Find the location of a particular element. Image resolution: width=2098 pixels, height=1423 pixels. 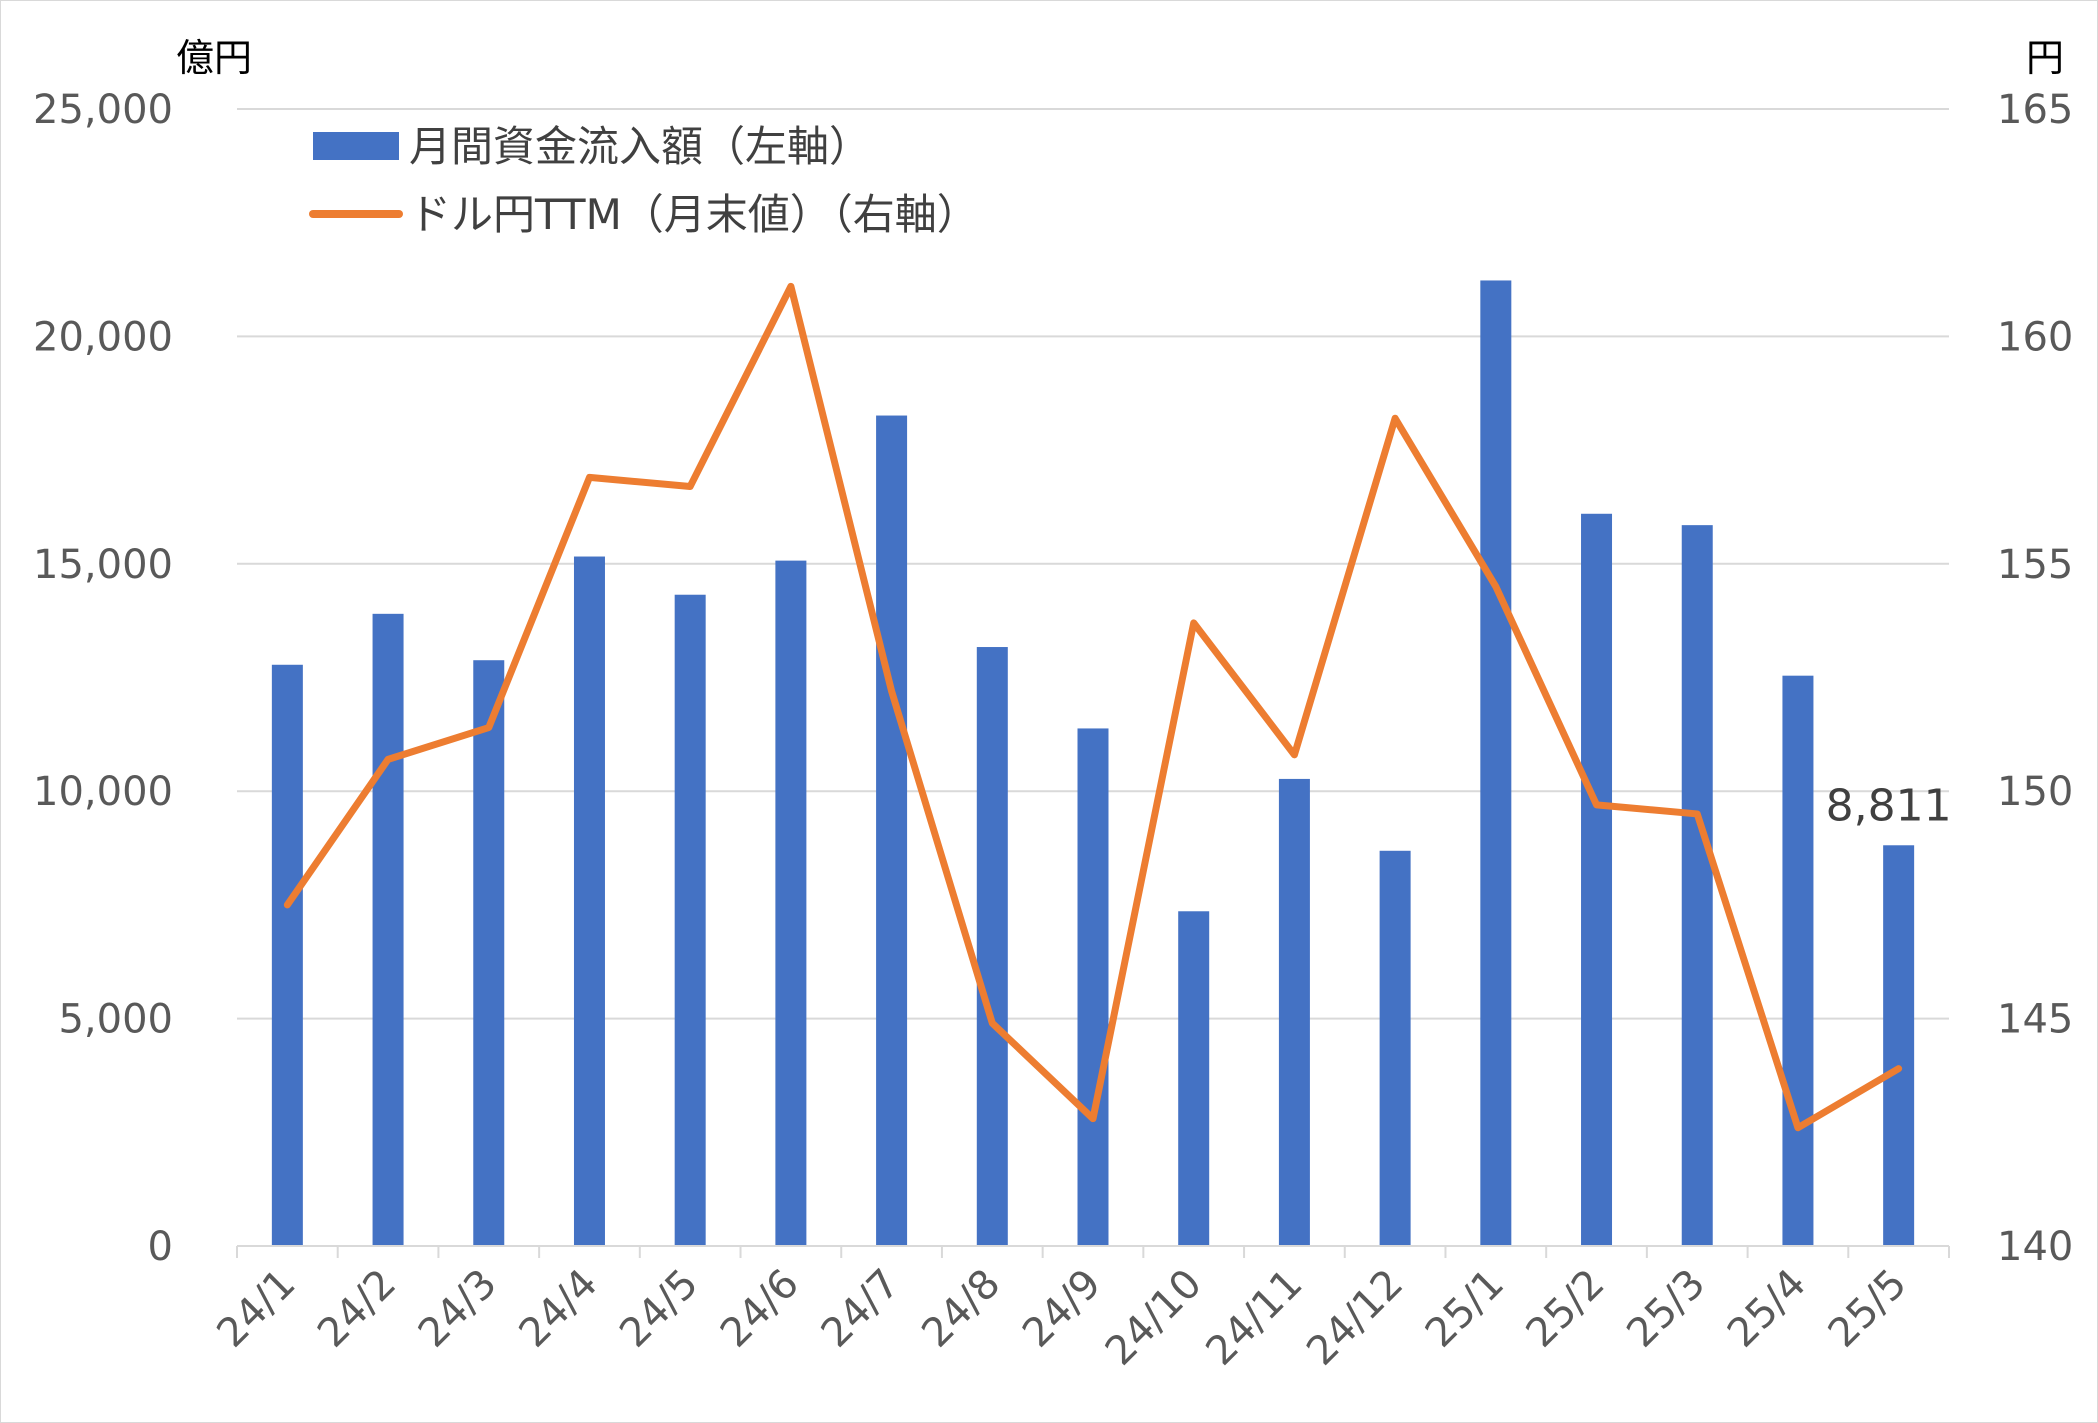

left-axis-tick-label: 20,000 is located at coordinates (103, 337).